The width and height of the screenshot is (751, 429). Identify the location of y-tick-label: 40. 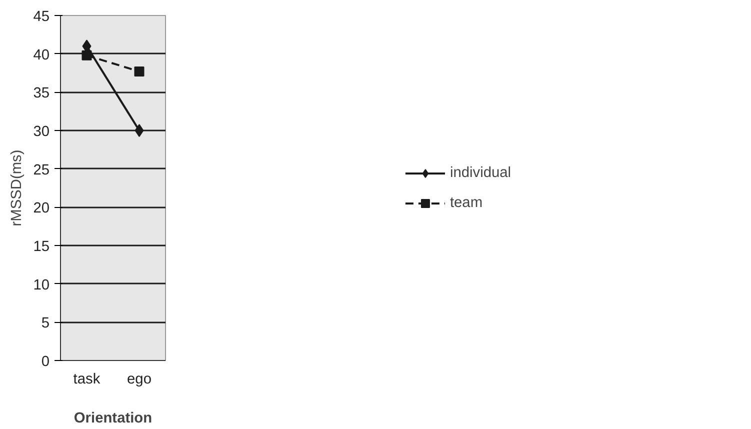
(41, 55).